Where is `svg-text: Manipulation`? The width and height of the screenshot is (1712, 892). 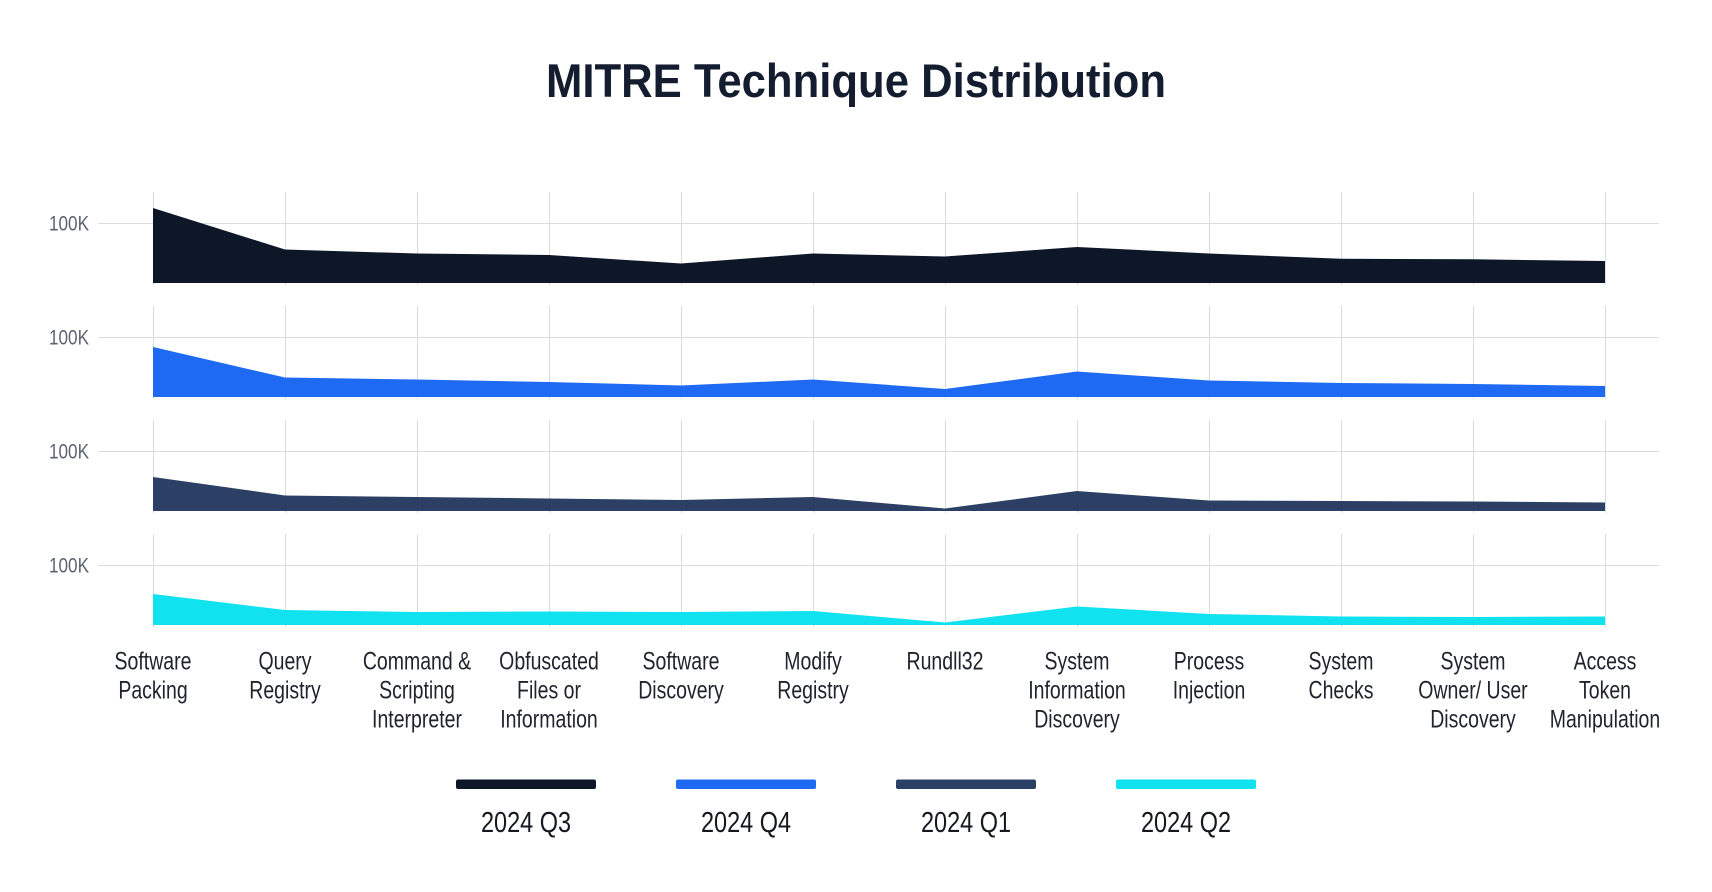 svg-text: Manipulation is located at coordinates (1605, 719).